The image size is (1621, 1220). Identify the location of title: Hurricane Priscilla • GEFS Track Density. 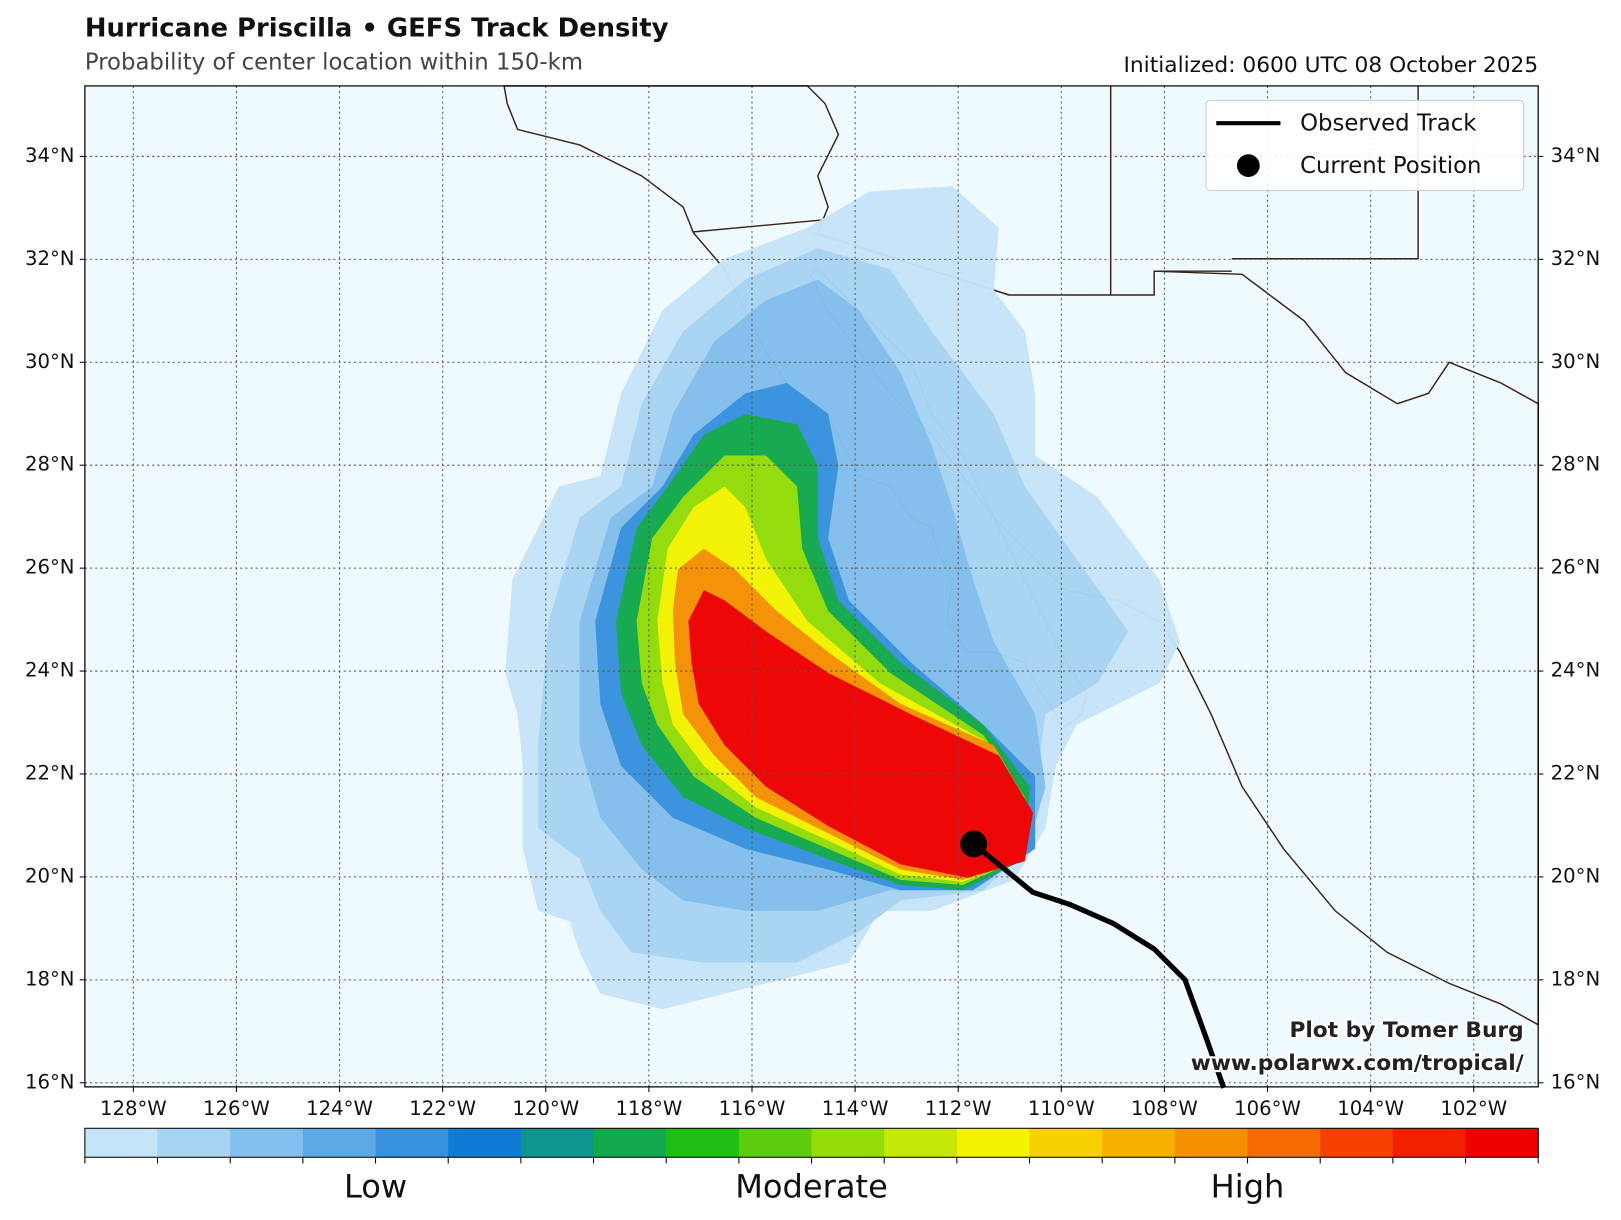
(377, 28).